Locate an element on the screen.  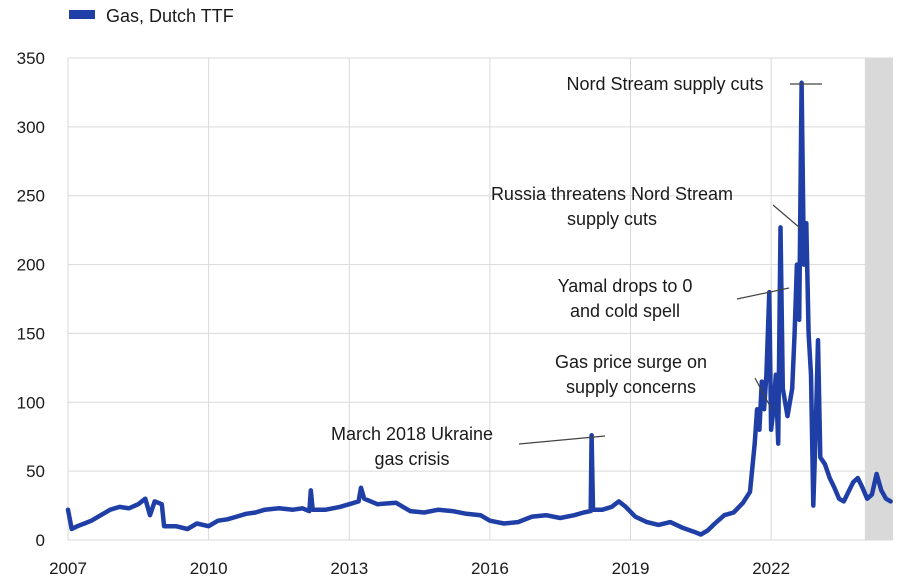
annotation-text: Russia threatens Nord Stream is located at coordinates (612, 194).